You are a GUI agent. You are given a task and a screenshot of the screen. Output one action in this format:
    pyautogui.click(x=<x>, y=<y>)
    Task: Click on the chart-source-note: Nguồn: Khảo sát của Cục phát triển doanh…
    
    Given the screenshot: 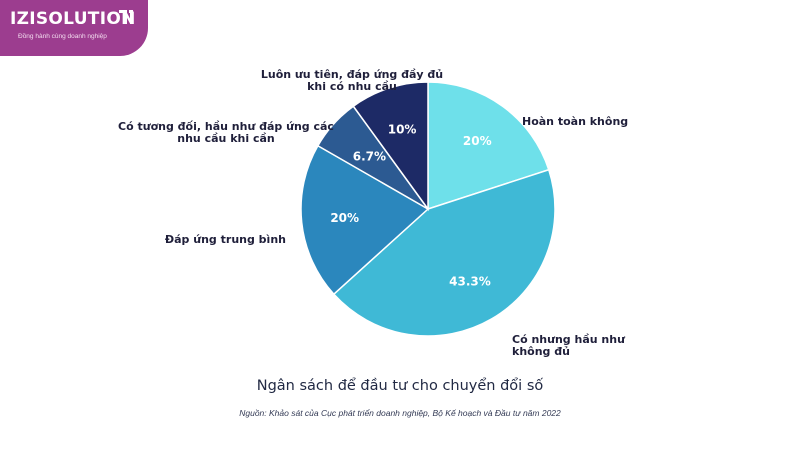 What is the action you would take?
    pyautogui.click(x=400, y=413)
    